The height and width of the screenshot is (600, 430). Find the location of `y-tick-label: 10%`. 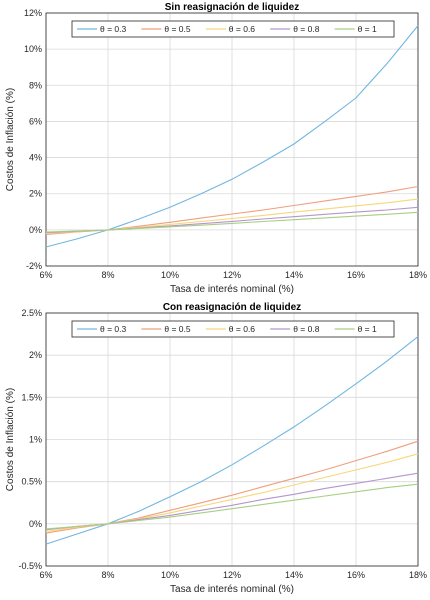

y-tick-label: 10% is located at coordinates (33, 49).